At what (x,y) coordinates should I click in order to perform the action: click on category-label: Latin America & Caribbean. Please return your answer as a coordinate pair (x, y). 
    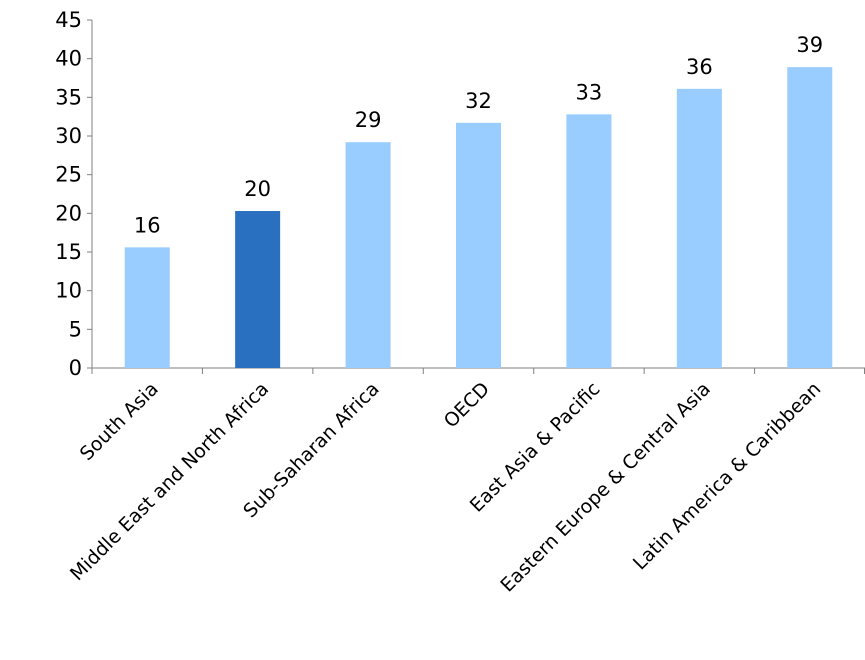
    Looking at the image, I should click on (727, 476).